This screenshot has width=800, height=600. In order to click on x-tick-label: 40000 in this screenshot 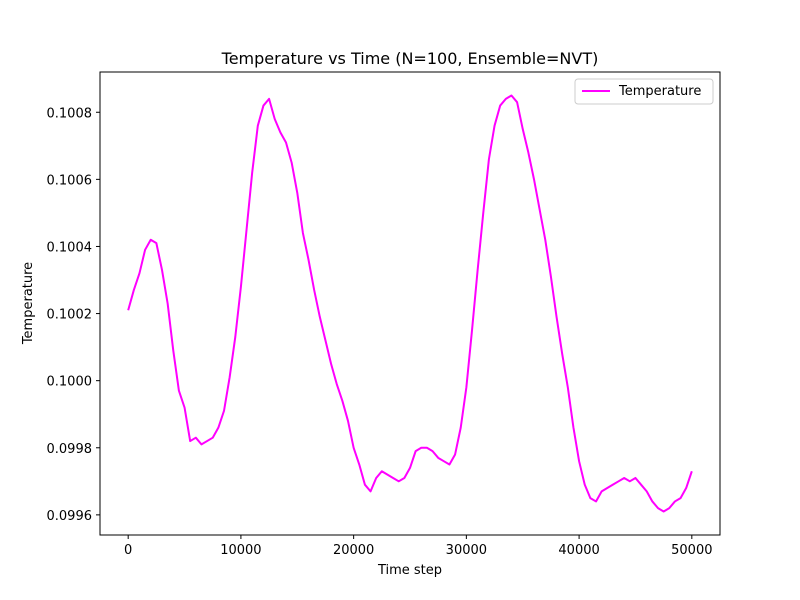, I will do `click(578, 550)`.